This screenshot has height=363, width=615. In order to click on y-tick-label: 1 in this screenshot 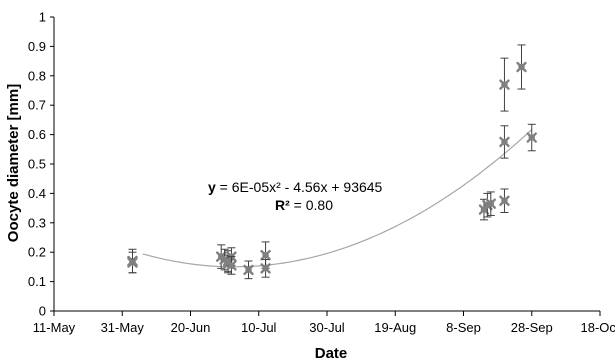, I will do `click(42, 17)`.